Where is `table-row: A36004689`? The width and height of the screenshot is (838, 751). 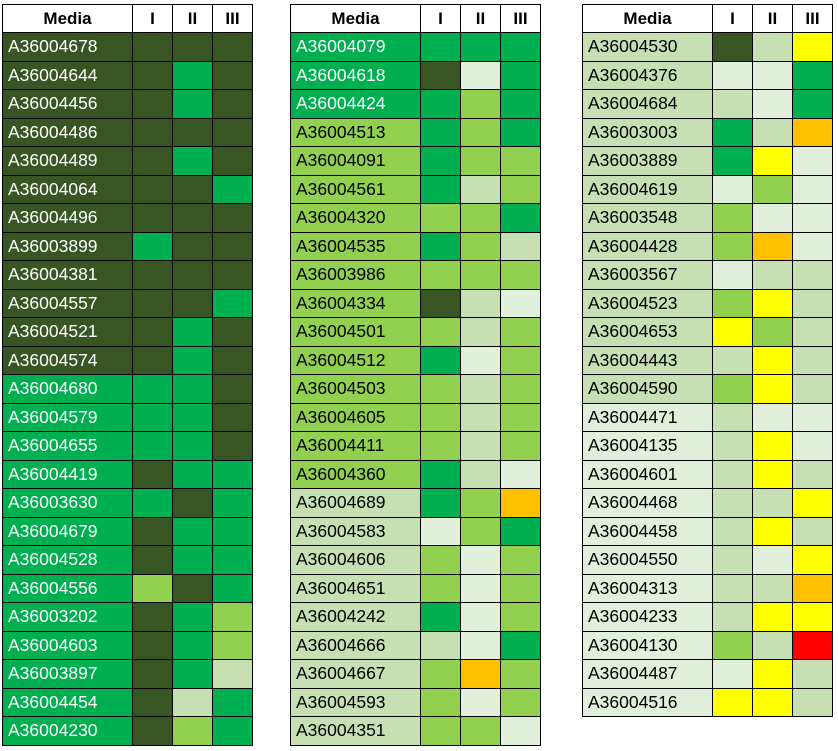 table-row: A36004689 is located at coordinates (415, 503).